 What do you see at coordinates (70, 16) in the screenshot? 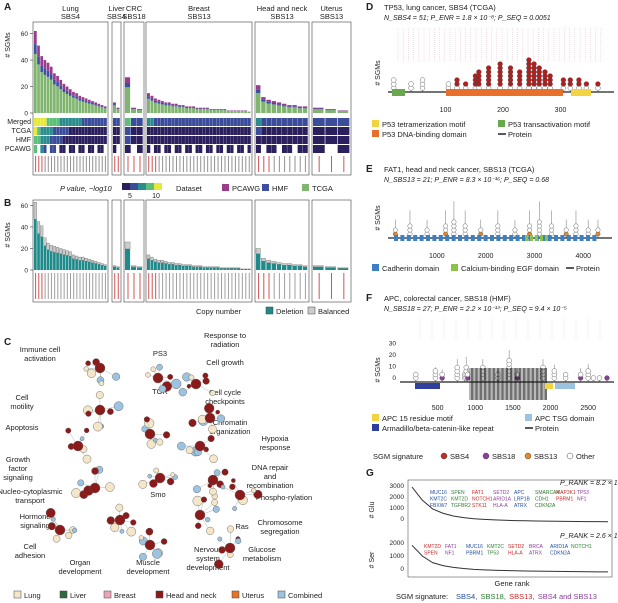
I see `panel-a-group-sub: SBS4` at bounding box center [70, 16].